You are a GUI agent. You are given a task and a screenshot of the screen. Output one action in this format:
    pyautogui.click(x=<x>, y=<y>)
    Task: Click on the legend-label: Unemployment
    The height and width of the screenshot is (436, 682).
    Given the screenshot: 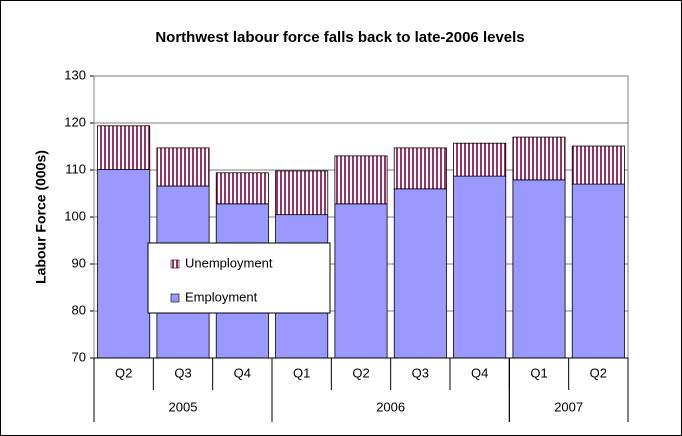 What is the action you would take?
    pyautogui.click(x=229, y=262)
    